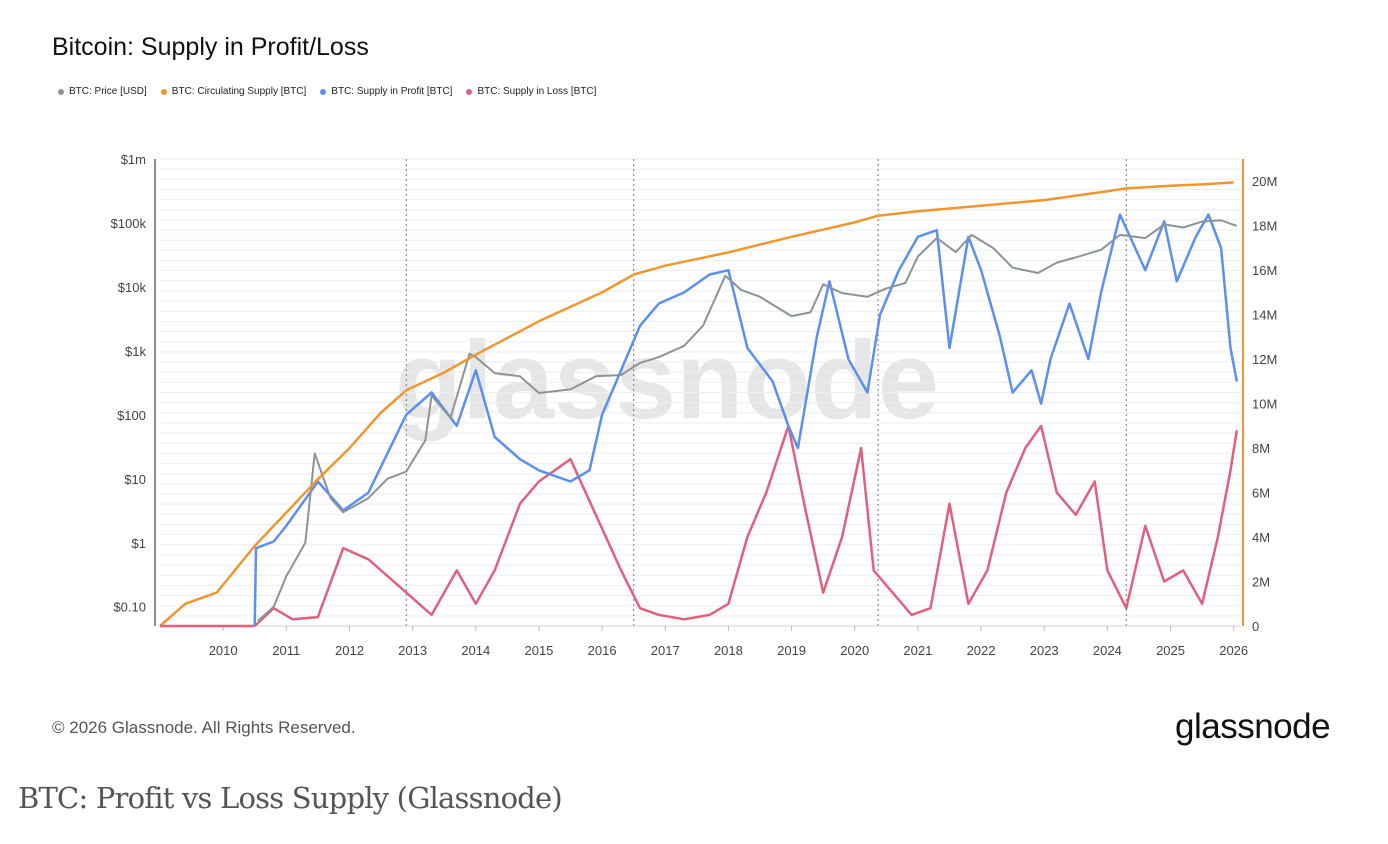  Describe the element at coordinates (665, 650) in the screenshot. I see `x-tick-label: 2017` at that location.